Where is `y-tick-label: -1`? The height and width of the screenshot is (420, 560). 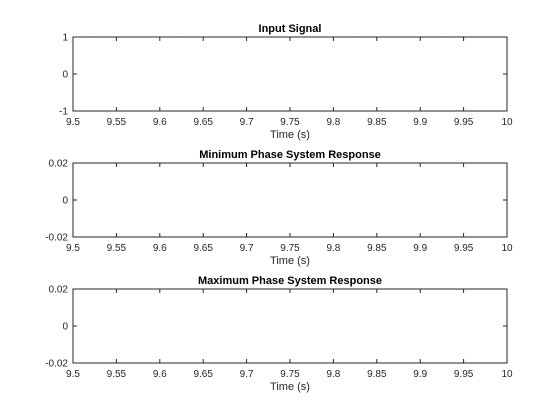
y-tick-label: -1 is located at coordinates (63, 112).